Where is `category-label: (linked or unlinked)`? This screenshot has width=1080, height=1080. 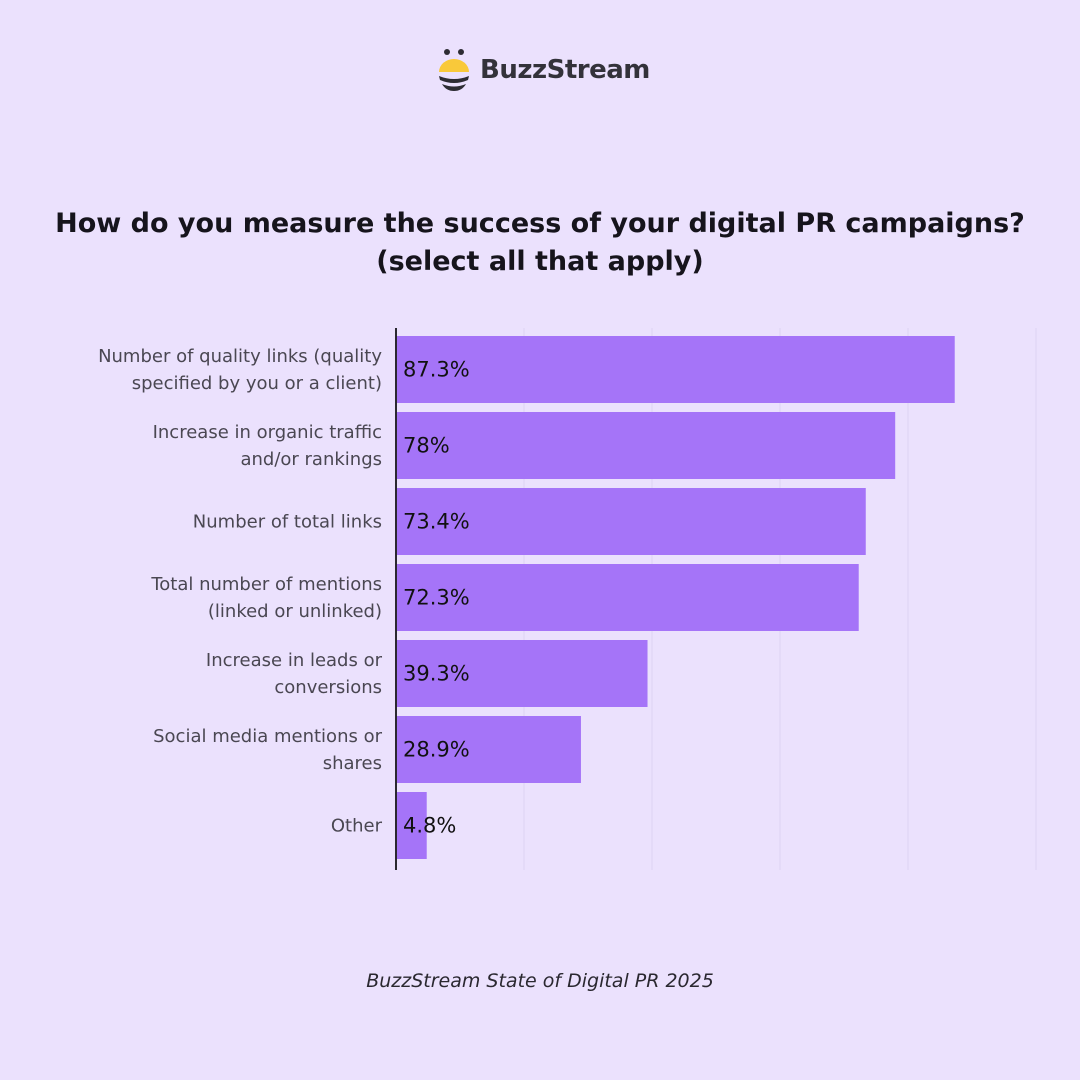
category-label: (linked or unlinked) is located at coordinates (295, 611).